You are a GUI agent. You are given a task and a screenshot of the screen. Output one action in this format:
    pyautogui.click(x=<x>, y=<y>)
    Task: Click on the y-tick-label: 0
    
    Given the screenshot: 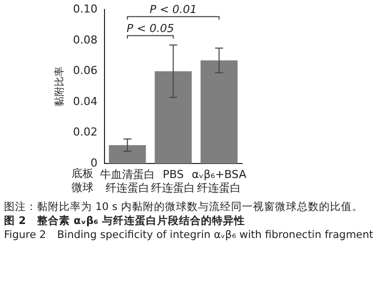 What is the action you would take?
    pyautogui.click(x=94, y=163)
    